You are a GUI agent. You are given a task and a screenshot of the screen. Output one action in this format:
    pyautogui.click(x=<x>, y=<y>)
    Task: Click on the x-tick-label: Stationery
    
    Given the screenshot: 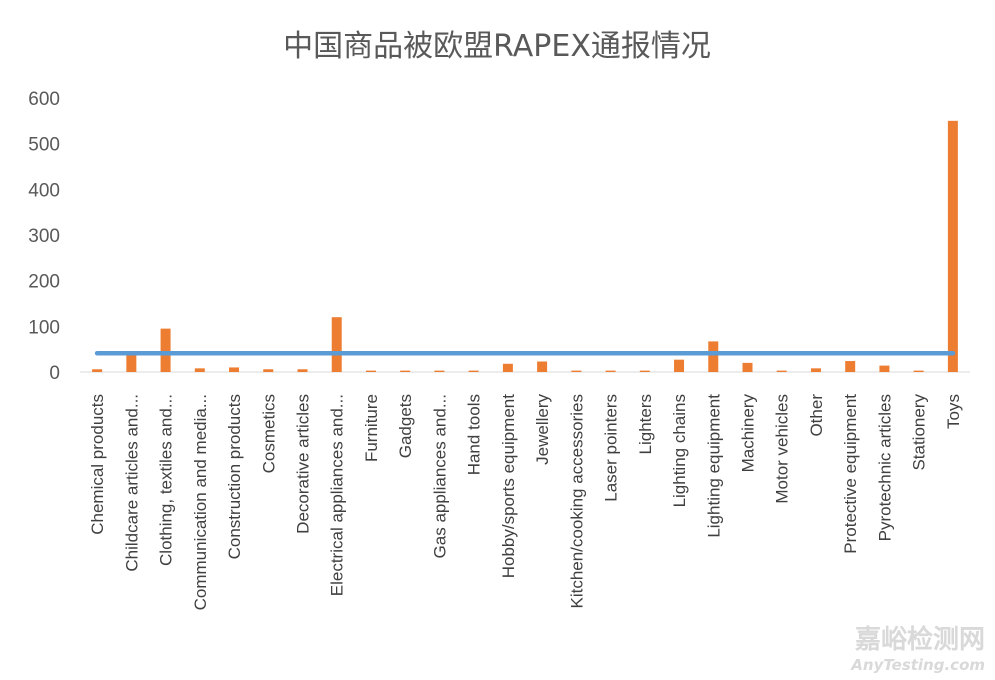 What is the action you would take?
    pyautogui.click(x=919, y=432)
    